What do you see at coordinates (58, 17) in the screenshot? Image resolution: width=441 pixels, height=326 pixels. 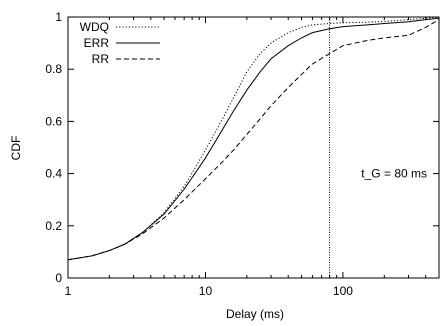 I see `y-tick-label: 1` at bounding box center [58, 17].